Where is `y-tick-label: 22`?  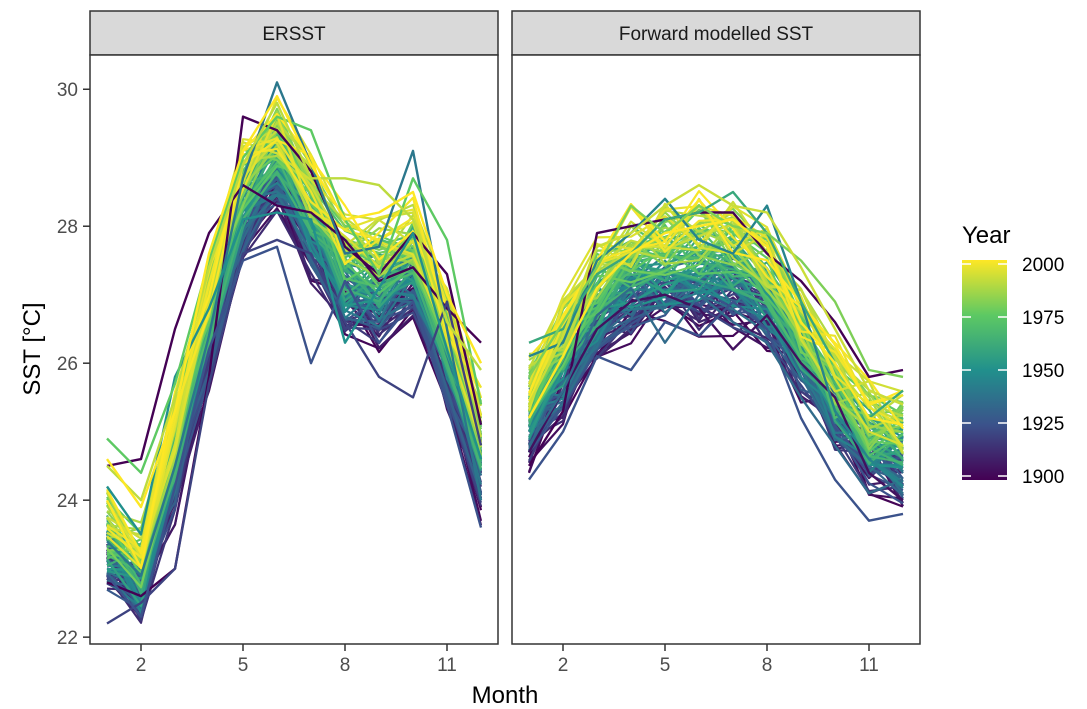
y-tick-label: 22 is located at coordinates (67, 638).